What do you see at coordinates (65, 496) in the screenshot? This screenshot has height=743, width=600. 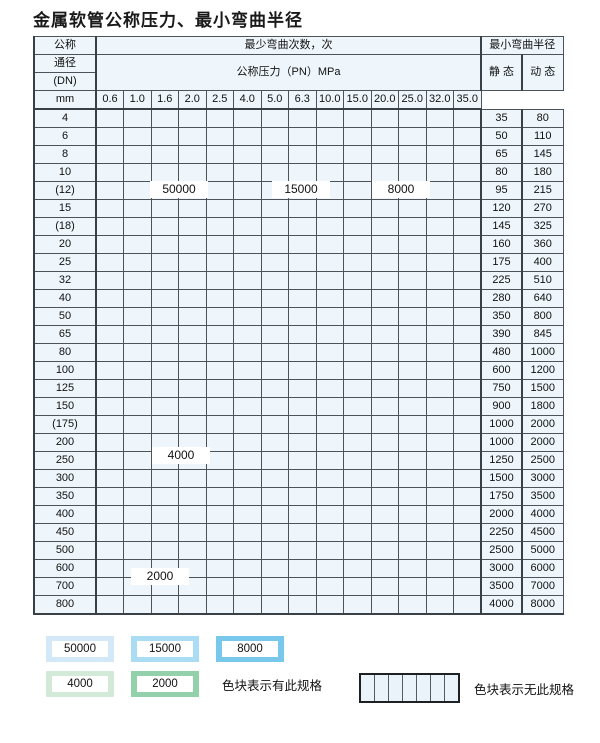 I see `dn-cell: 350` at bounding box center [65, 496].